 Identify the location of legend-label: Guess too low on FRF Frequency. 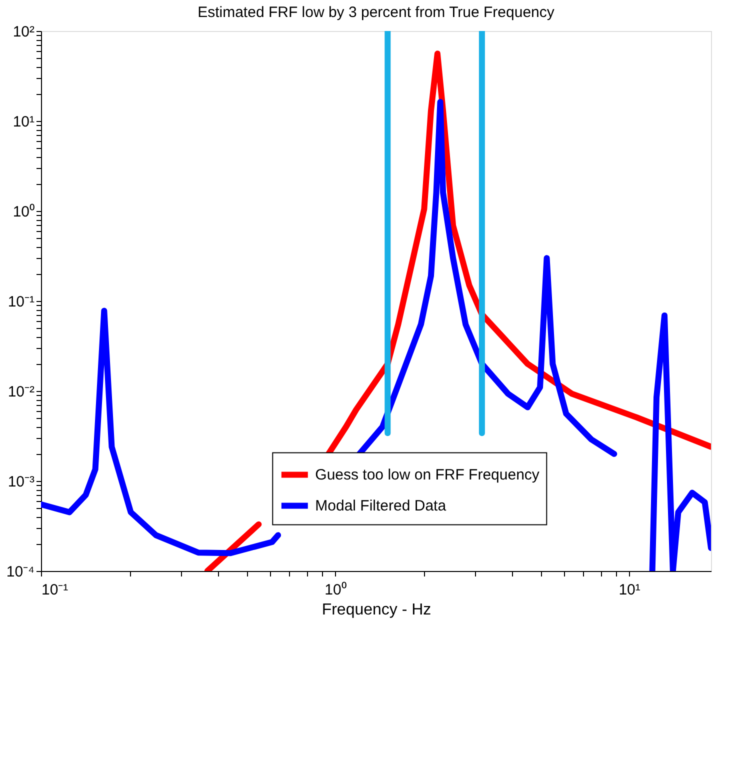
(427, 475).